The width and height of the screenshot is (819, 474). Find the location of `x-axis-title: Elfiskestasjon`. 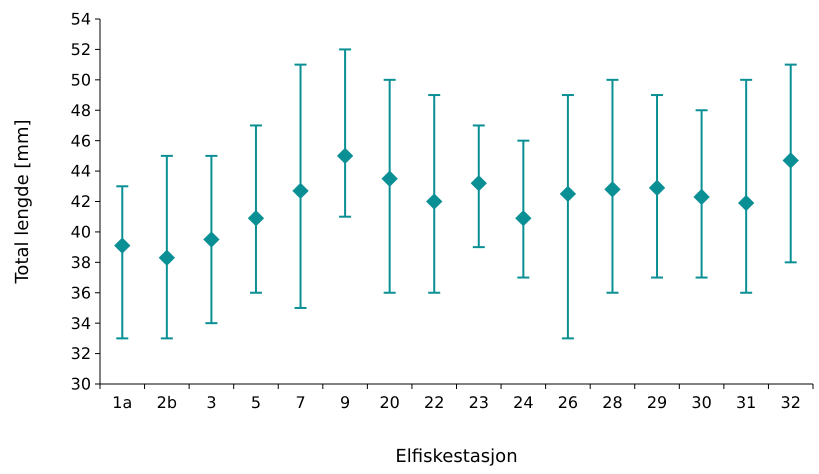

x-axis-title: Elfiskestasjon is located at coordinates (456, 456).